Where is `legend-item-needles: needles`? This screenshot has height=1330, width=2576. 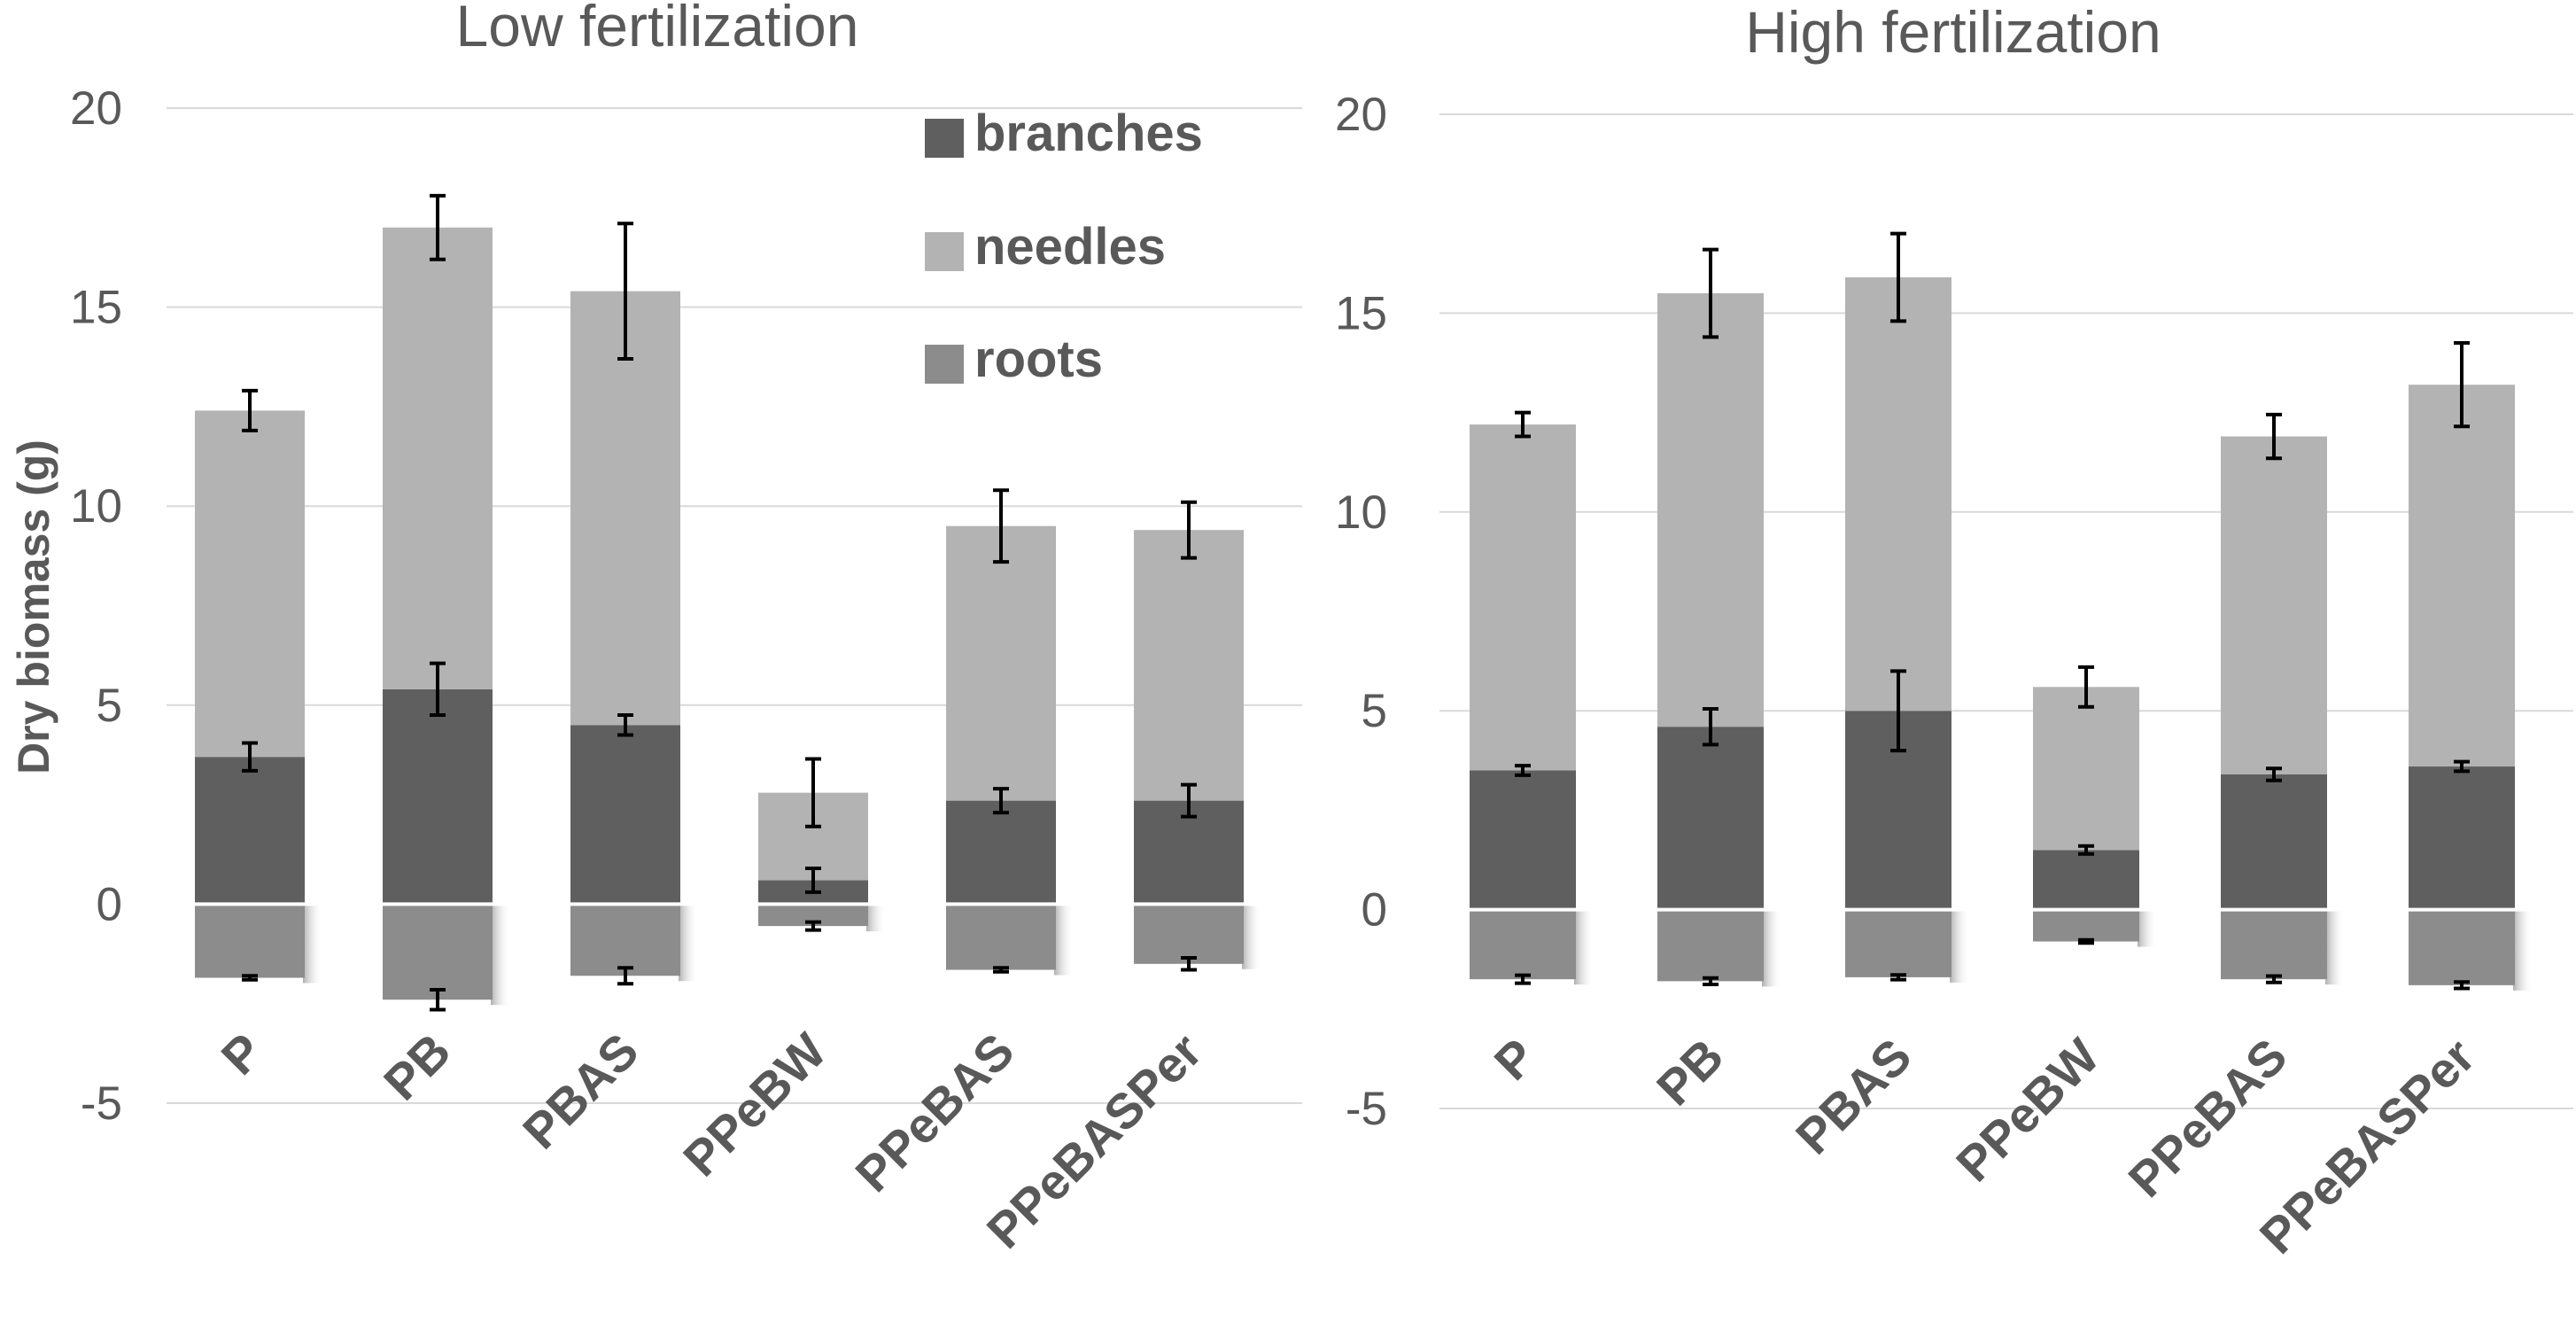
legend-item-needles: needles is located at coordinates (1045, 247).